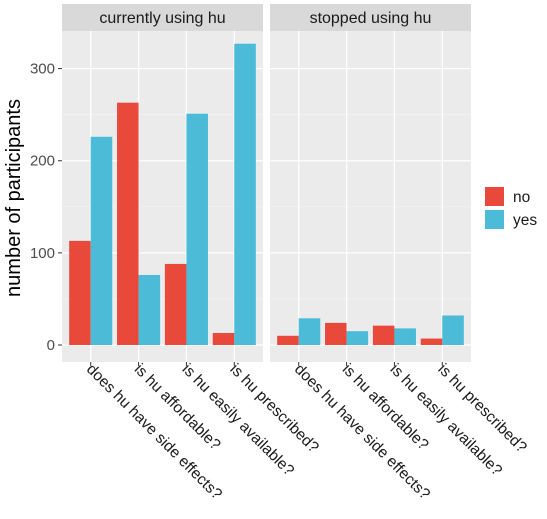 This screenshot has height=519, width=547. I want to click on legend-key-no, so click(494, 196).